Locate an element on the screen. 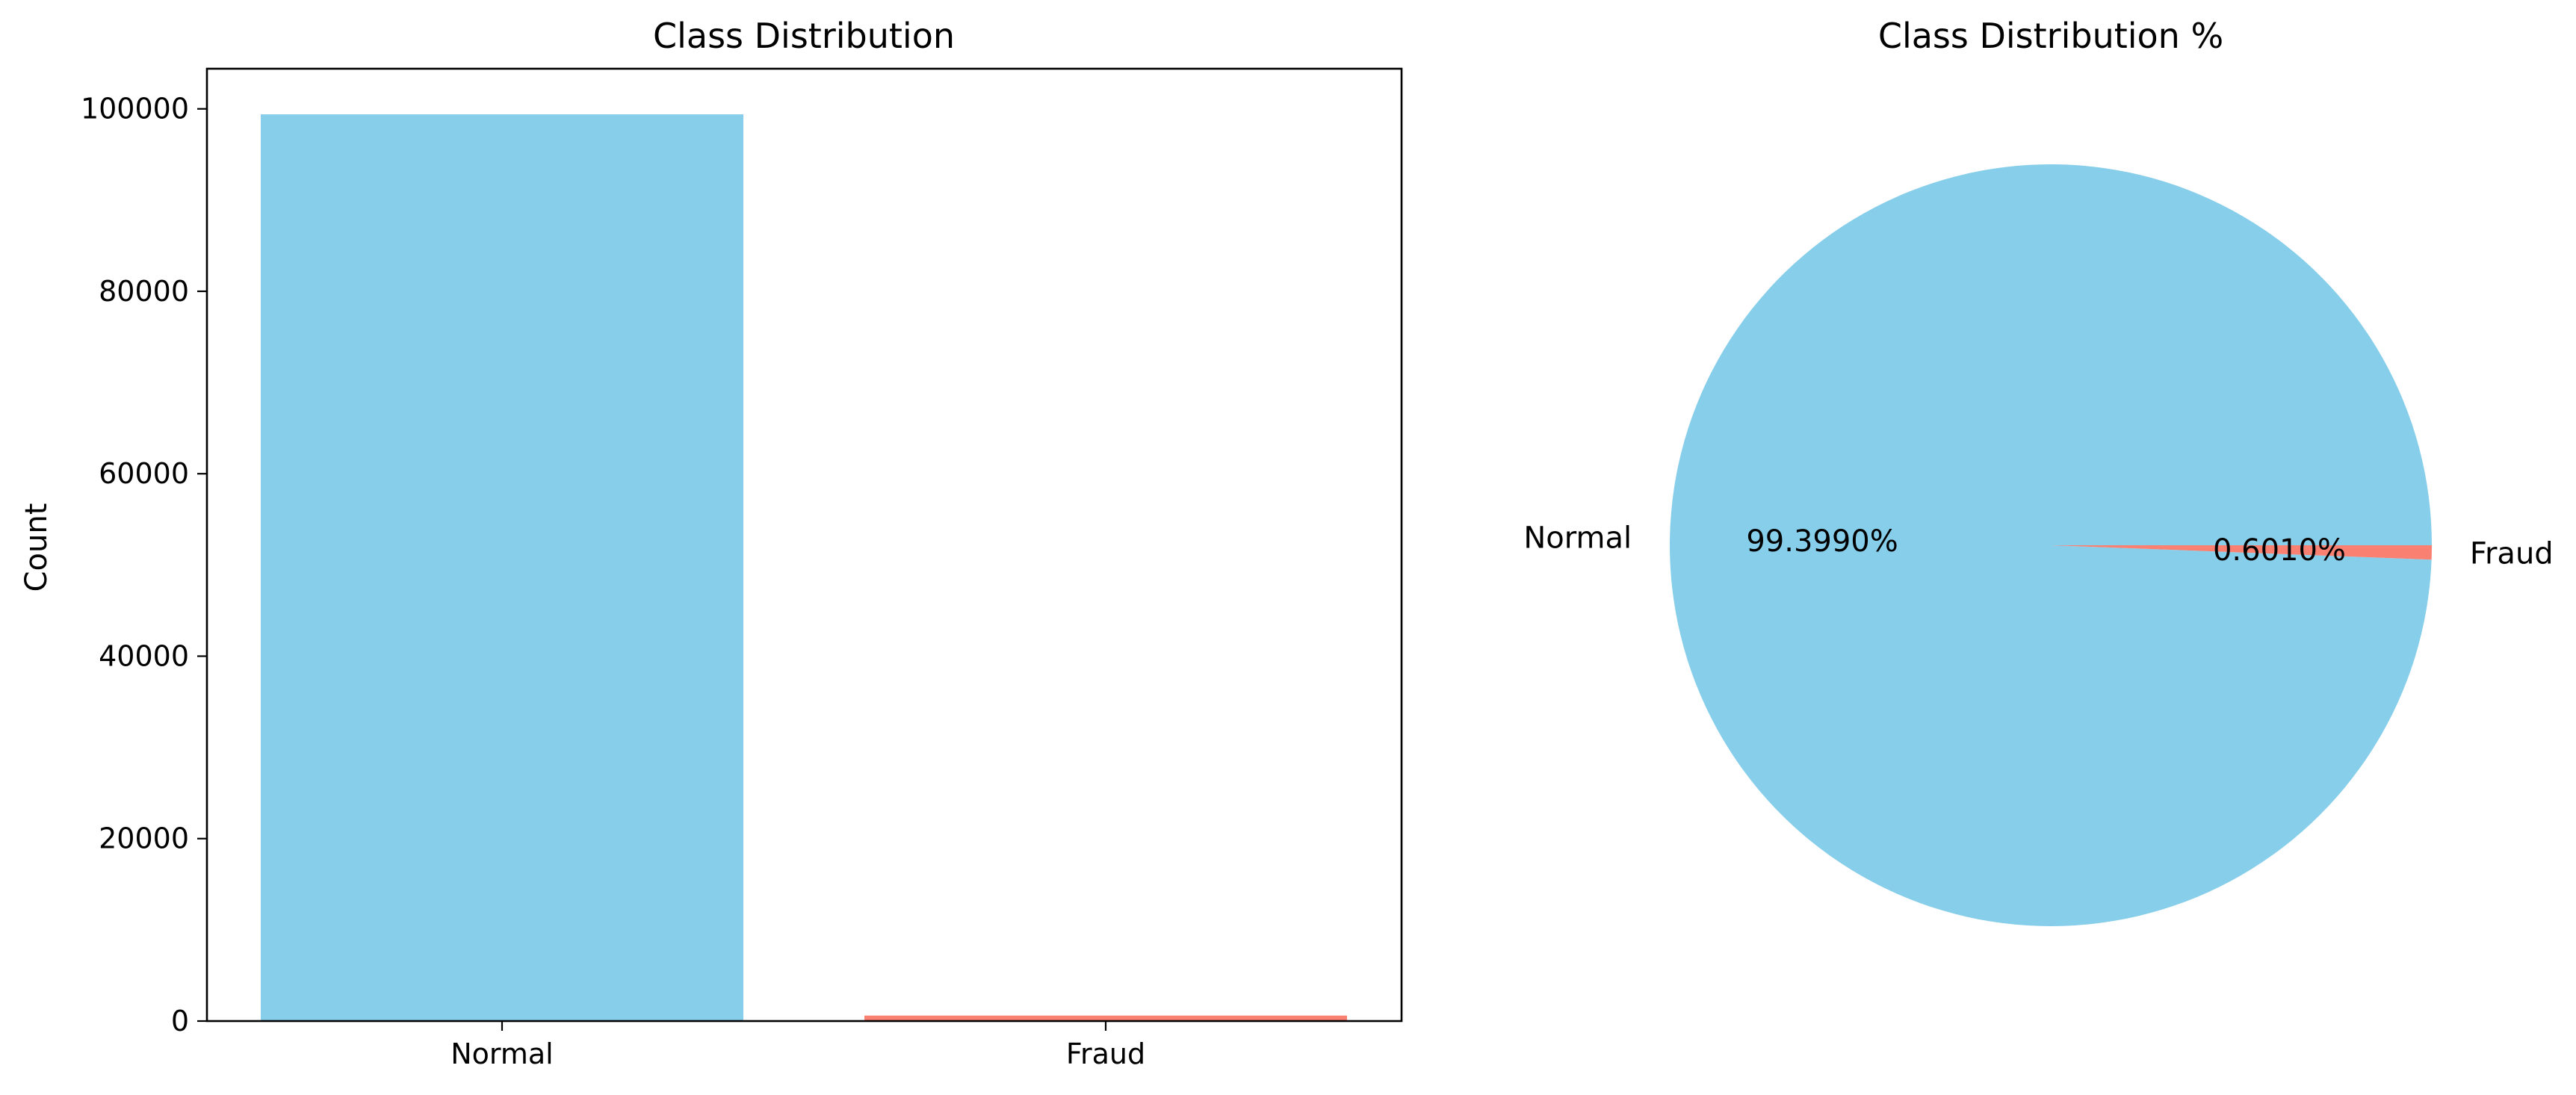 Image resolution: width=2576 pixels, height=1095 pixels. pie-pct-label-fraud: 0.6010% is located at coordinates (2279, 550).